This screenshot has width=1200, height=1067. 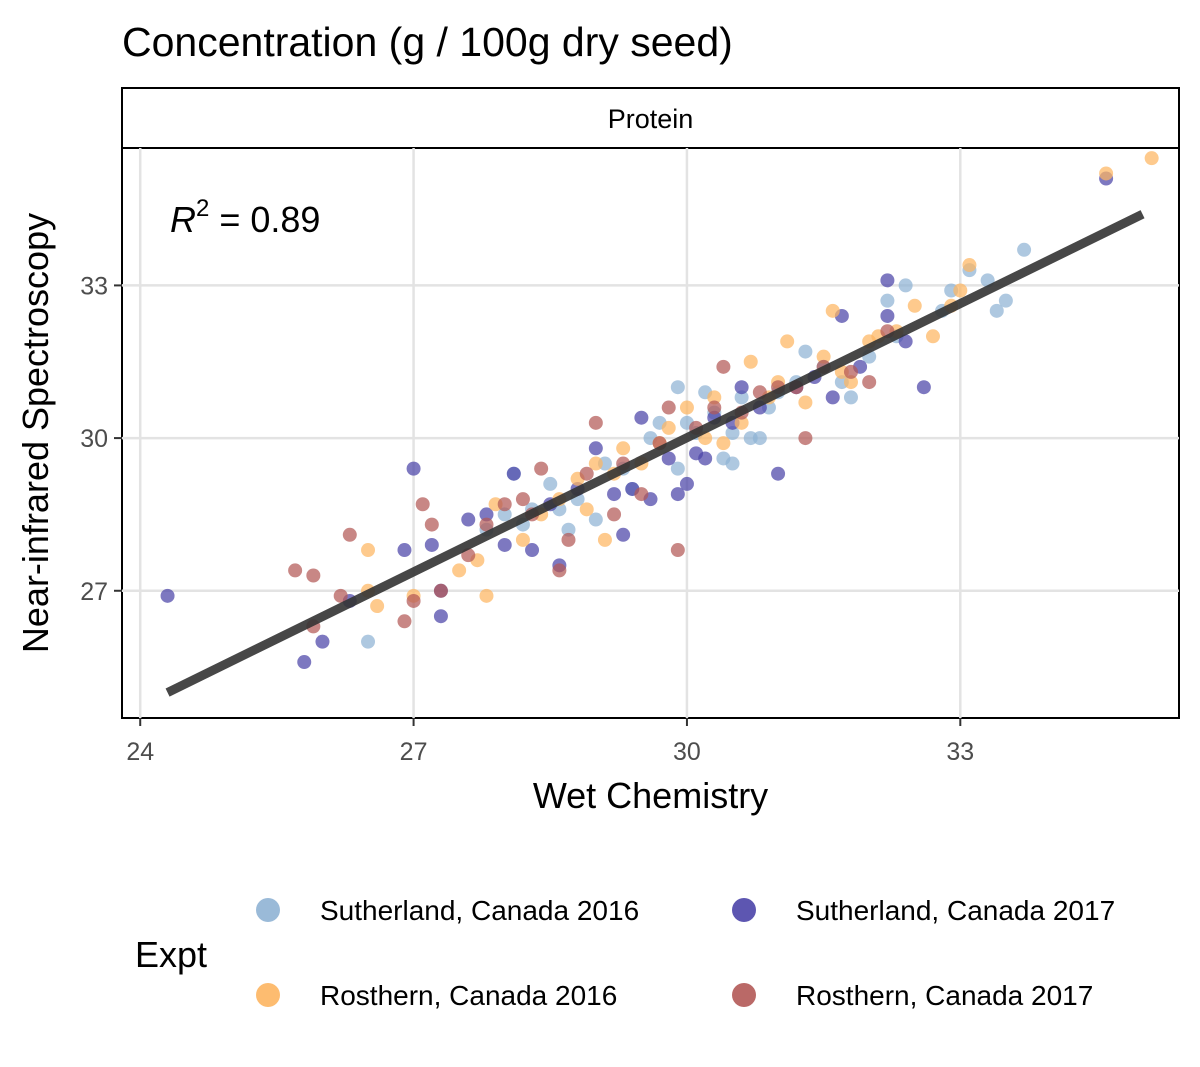 What do you see at coordinates (650, 795) in the screenshot?
I see `x-axis-label: Wet Chemistry` at bounding box center [650, 795].